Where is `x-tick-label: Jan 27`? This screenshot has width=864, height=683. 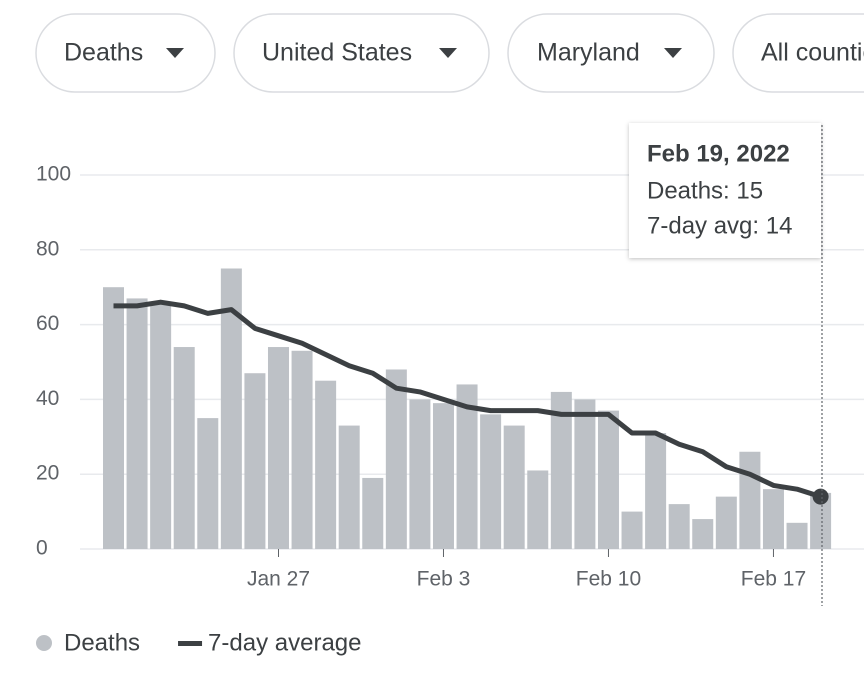
x-tick-label: Jan 27 is located at coordinates (278, 579).